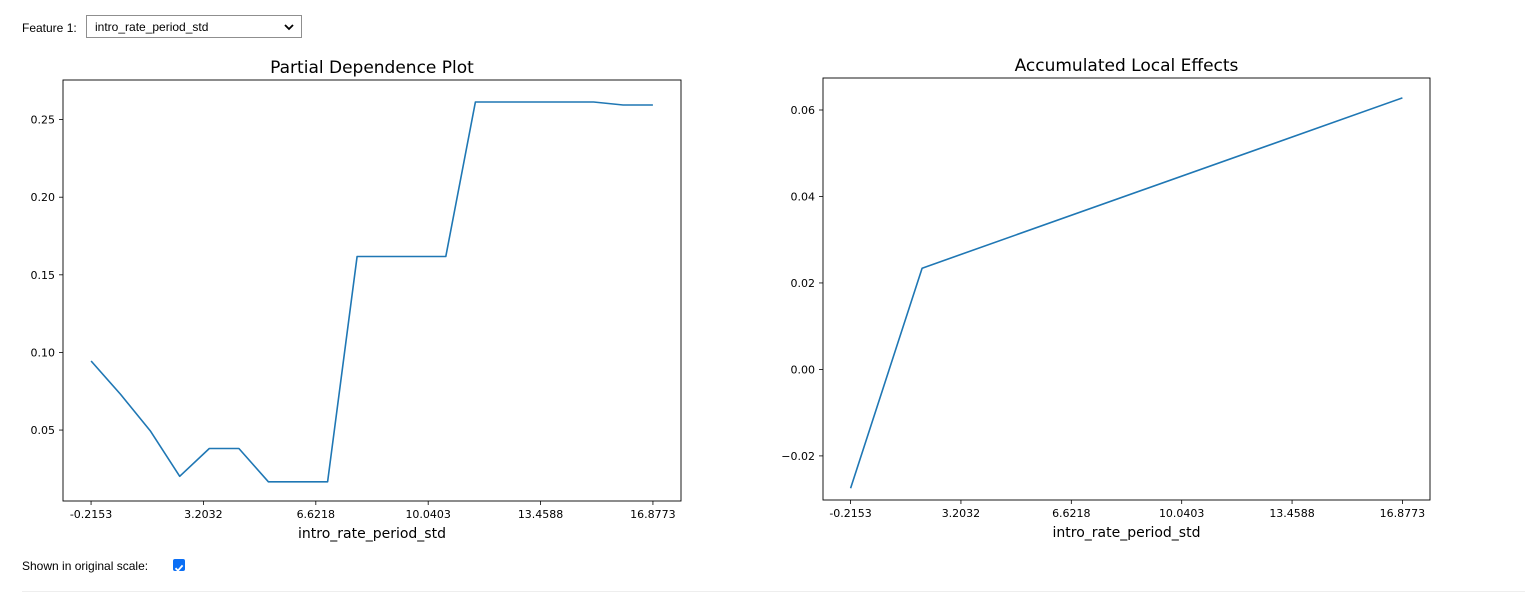 The image size is (1525, 598). What do you see at coordinates (1127, 66) in the screenshot?
I see `chart-title: Accumulated Local Effects` at bounding box center [1127, 66].